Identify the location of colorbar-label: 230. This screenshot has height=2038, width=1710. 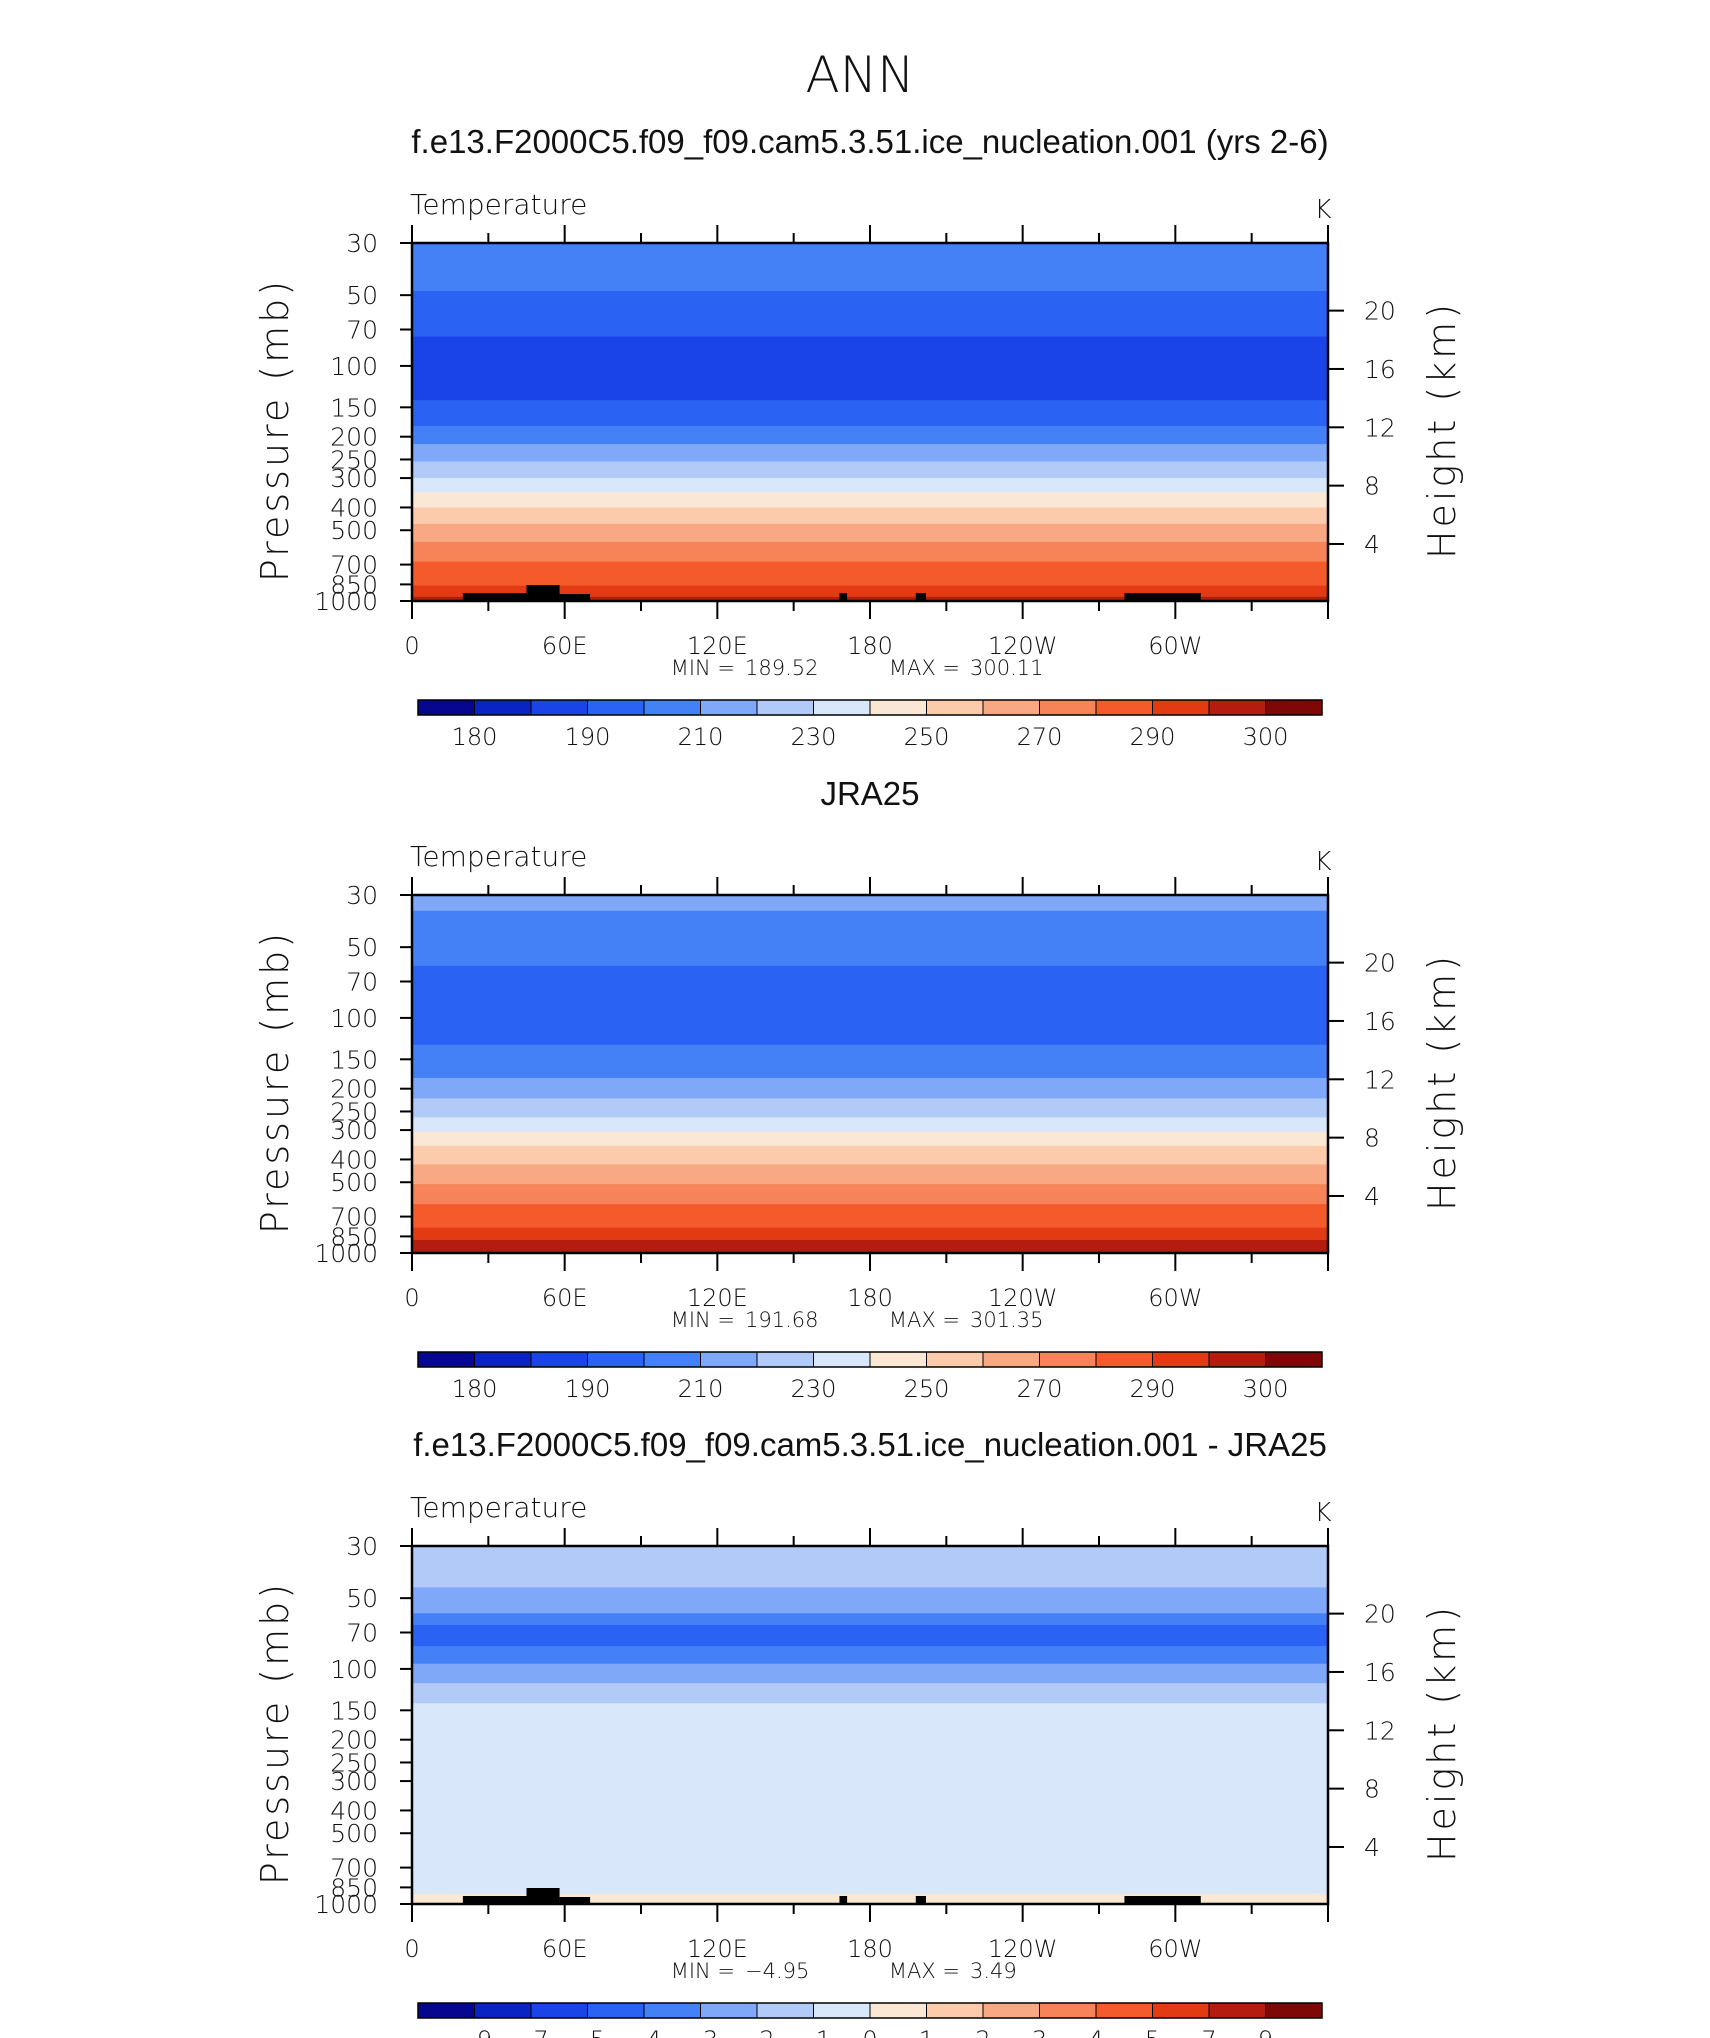
(814, 737).